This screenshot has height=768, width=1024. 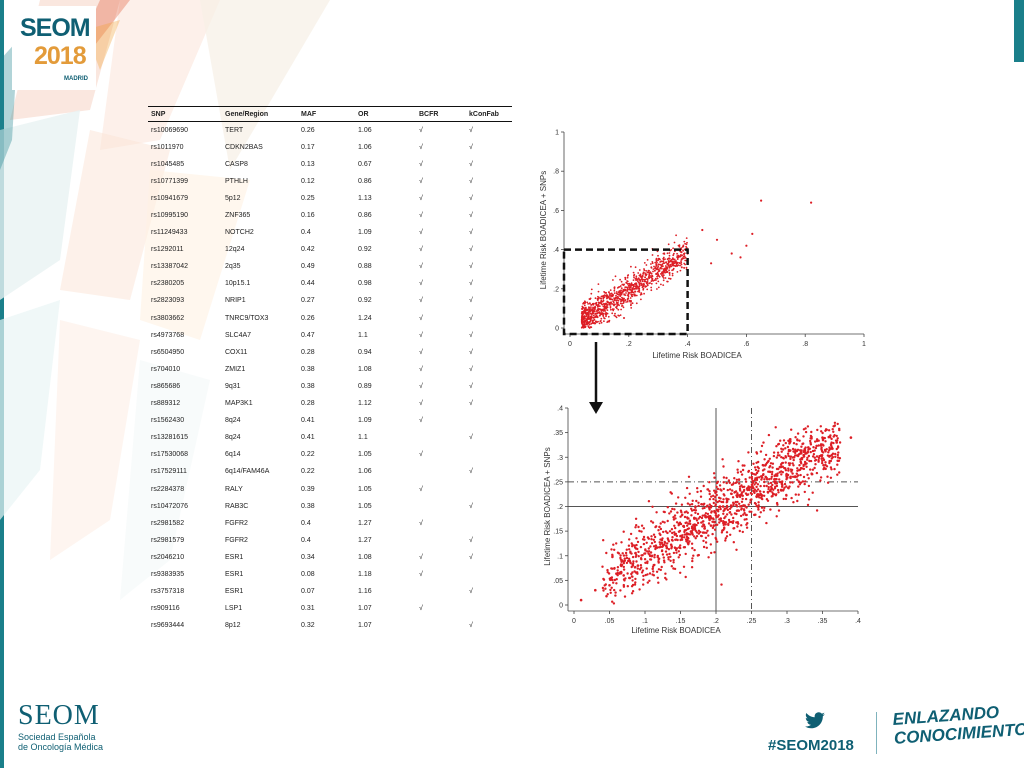 I want to click on table-row: rs2284378 RALY 0.39 1.05 √, so click(x=330, y=488).